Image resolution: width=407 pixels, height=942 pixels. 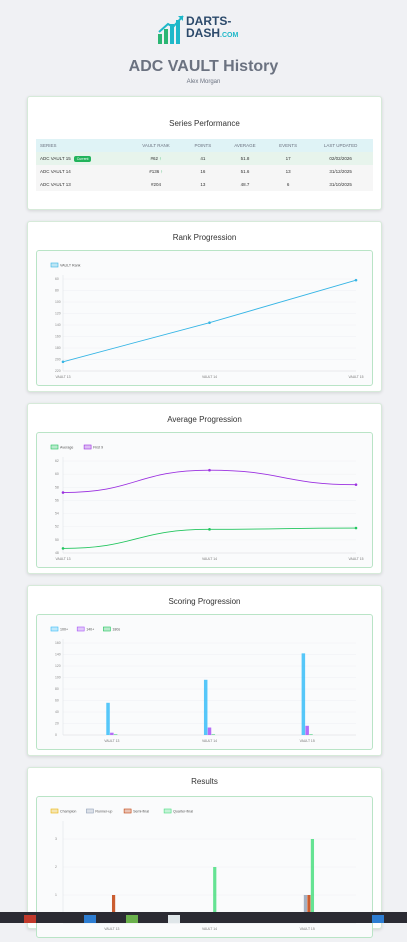 I want to click on legend-label-100-: 100+, so click(x=64, y=630).